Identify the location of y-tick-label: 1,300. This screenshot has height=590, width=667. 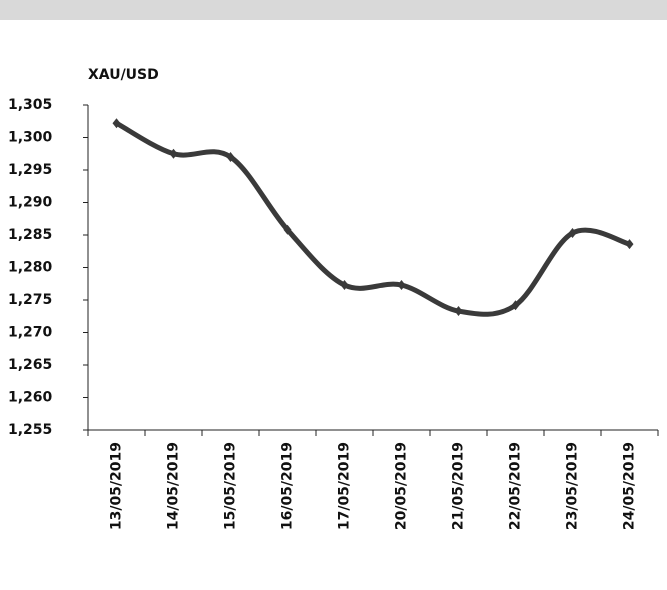
(30, 138).